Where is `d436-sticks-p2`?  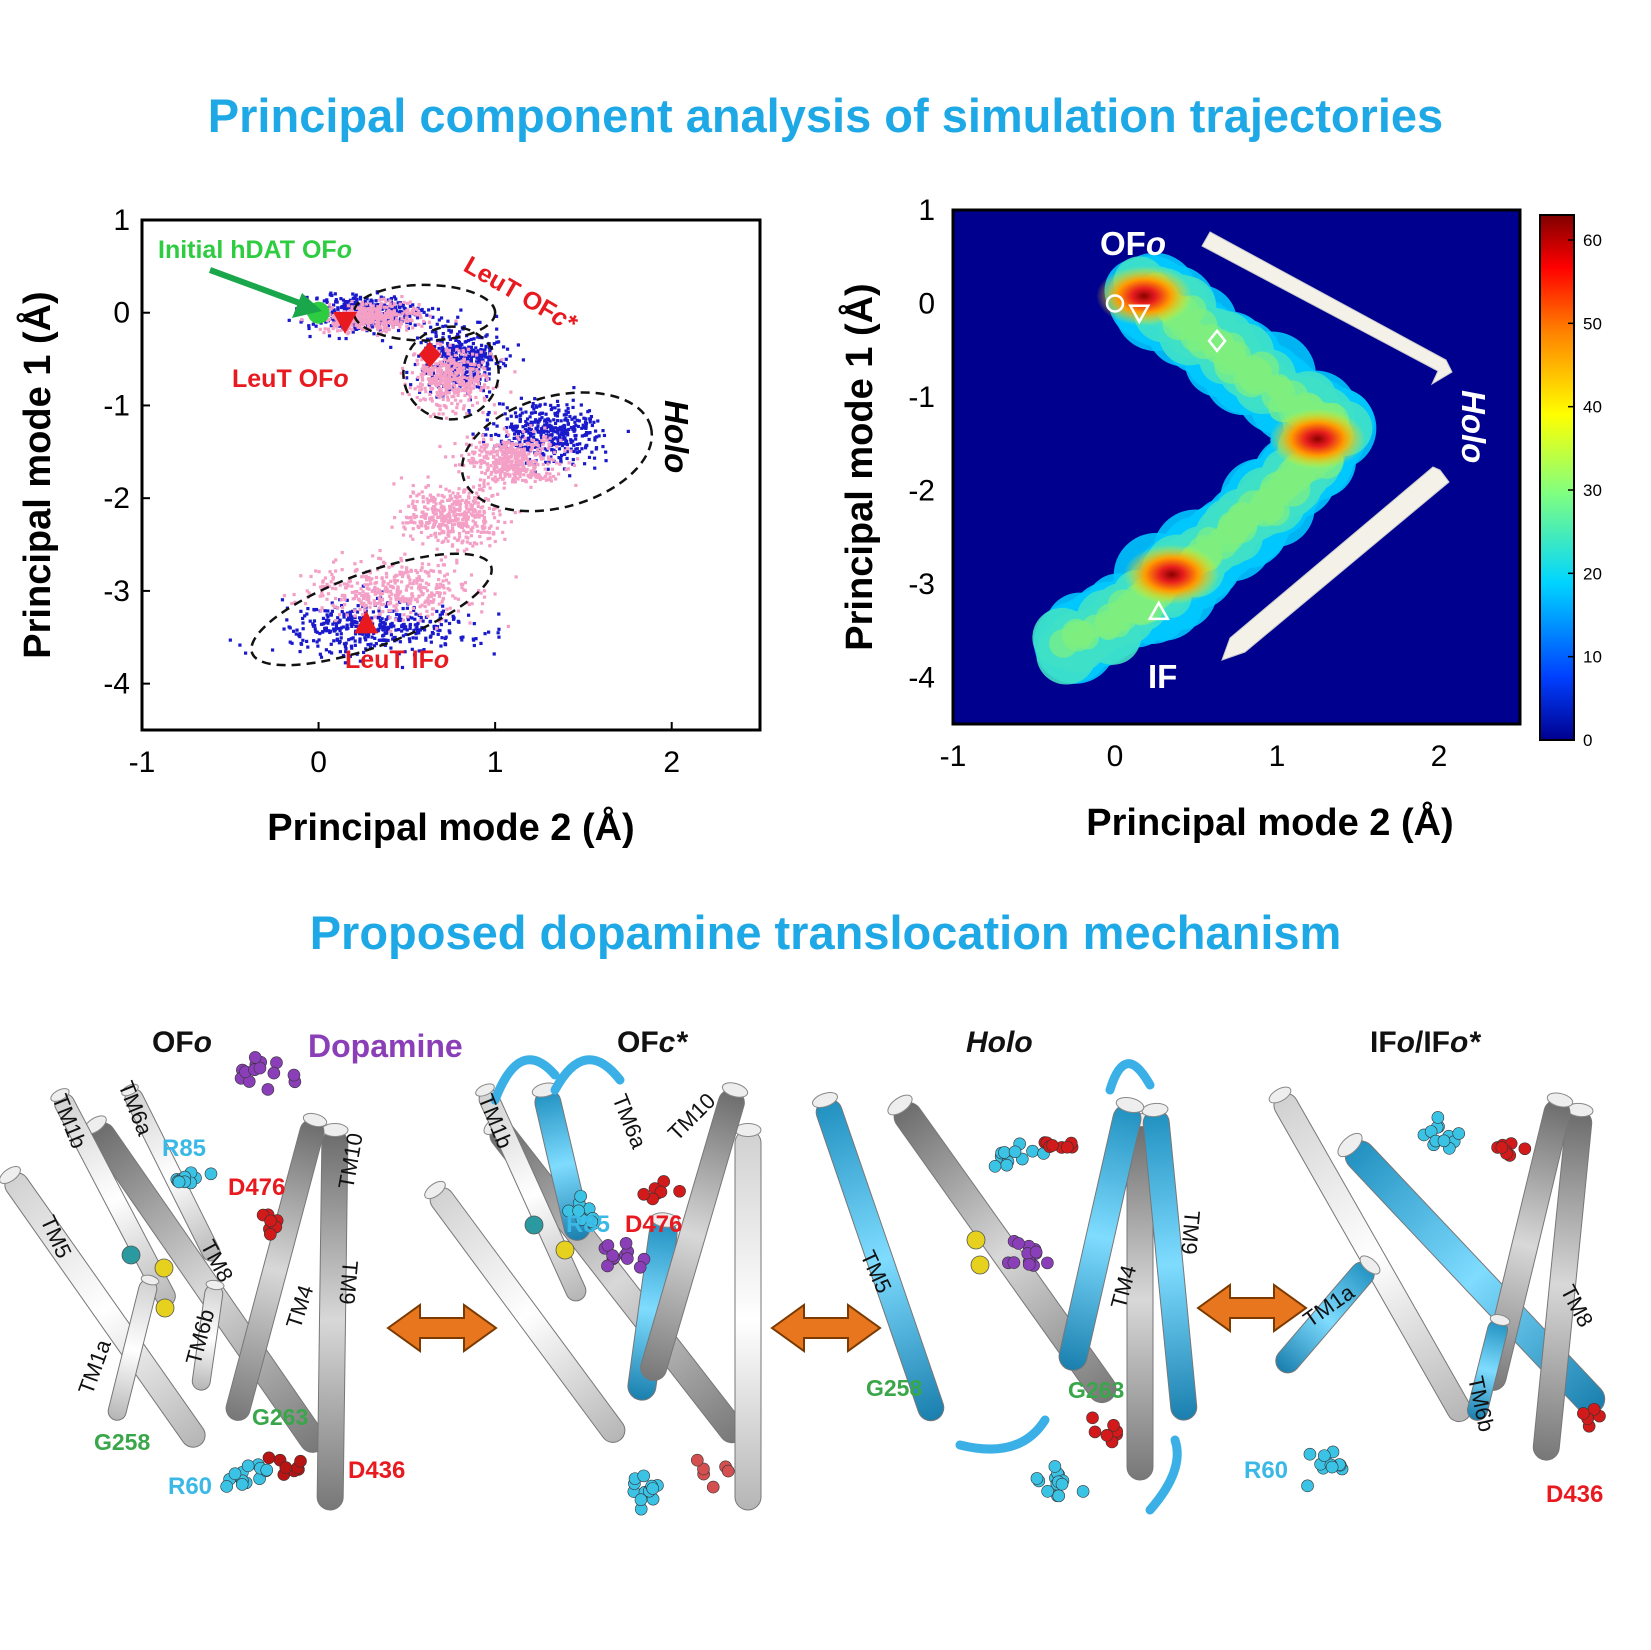
d436-sticks-p2 is located at coordinates (713, 1473).